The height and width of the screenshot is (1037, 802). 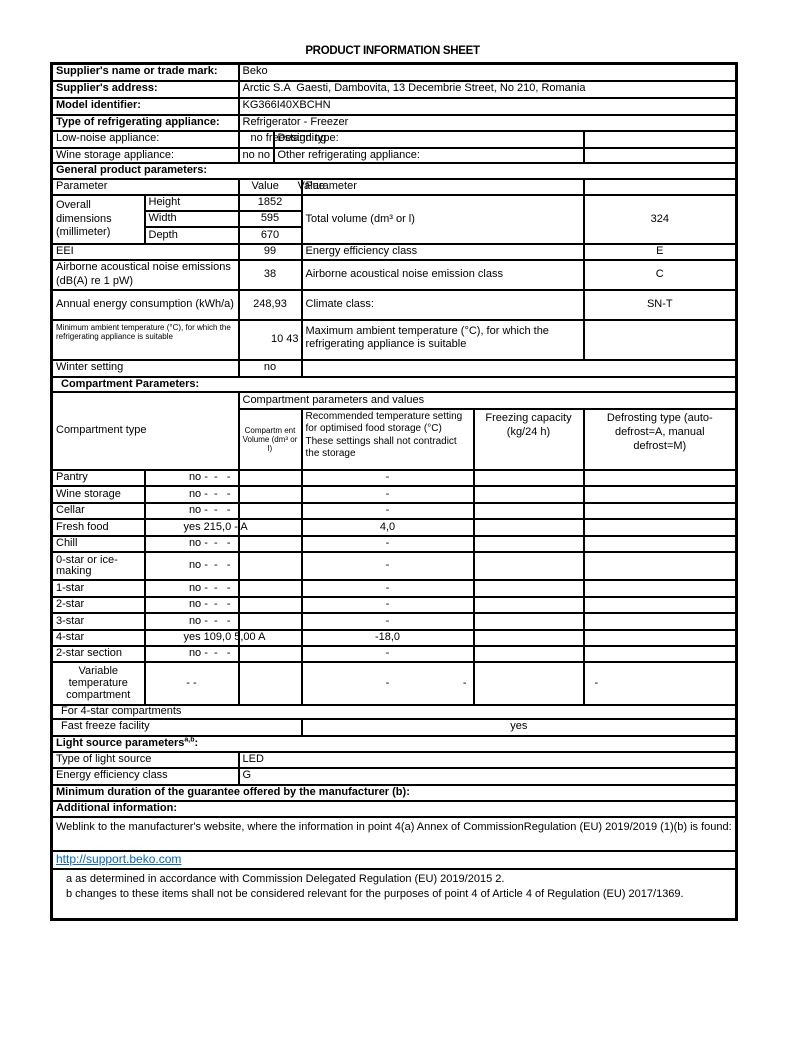 What do you see at coordinates (392, 51) in the screenshot?
I see `page-title: PRODUCT INFORMATION SHEET` at bounding box center [392, 51].